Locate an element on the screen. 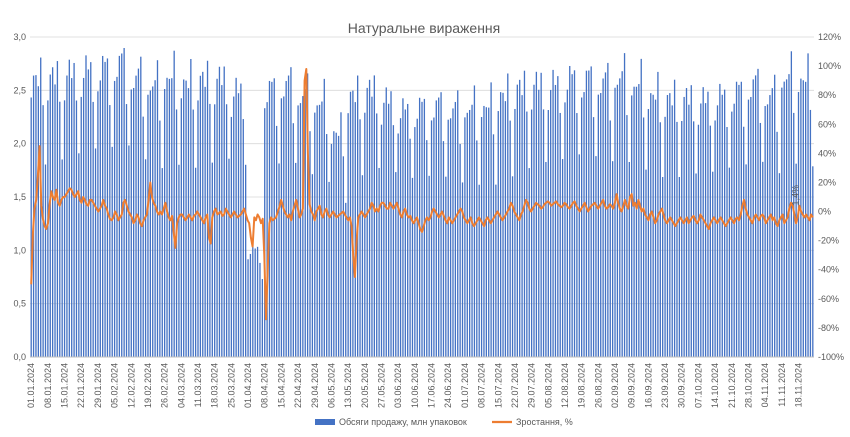 The height and width of the screenshot is (437, 850). x-tick-label: 23.09.2024 is located at coordinates (665, 385).